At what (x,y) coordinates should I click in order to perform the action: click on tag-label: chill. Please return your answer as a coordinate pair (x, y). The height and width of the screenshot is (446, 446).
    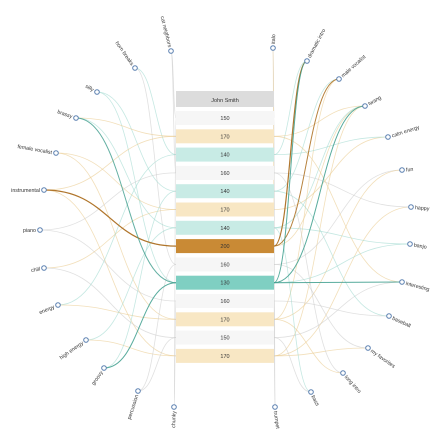
    Looking at the image, I should click on (36, 270).